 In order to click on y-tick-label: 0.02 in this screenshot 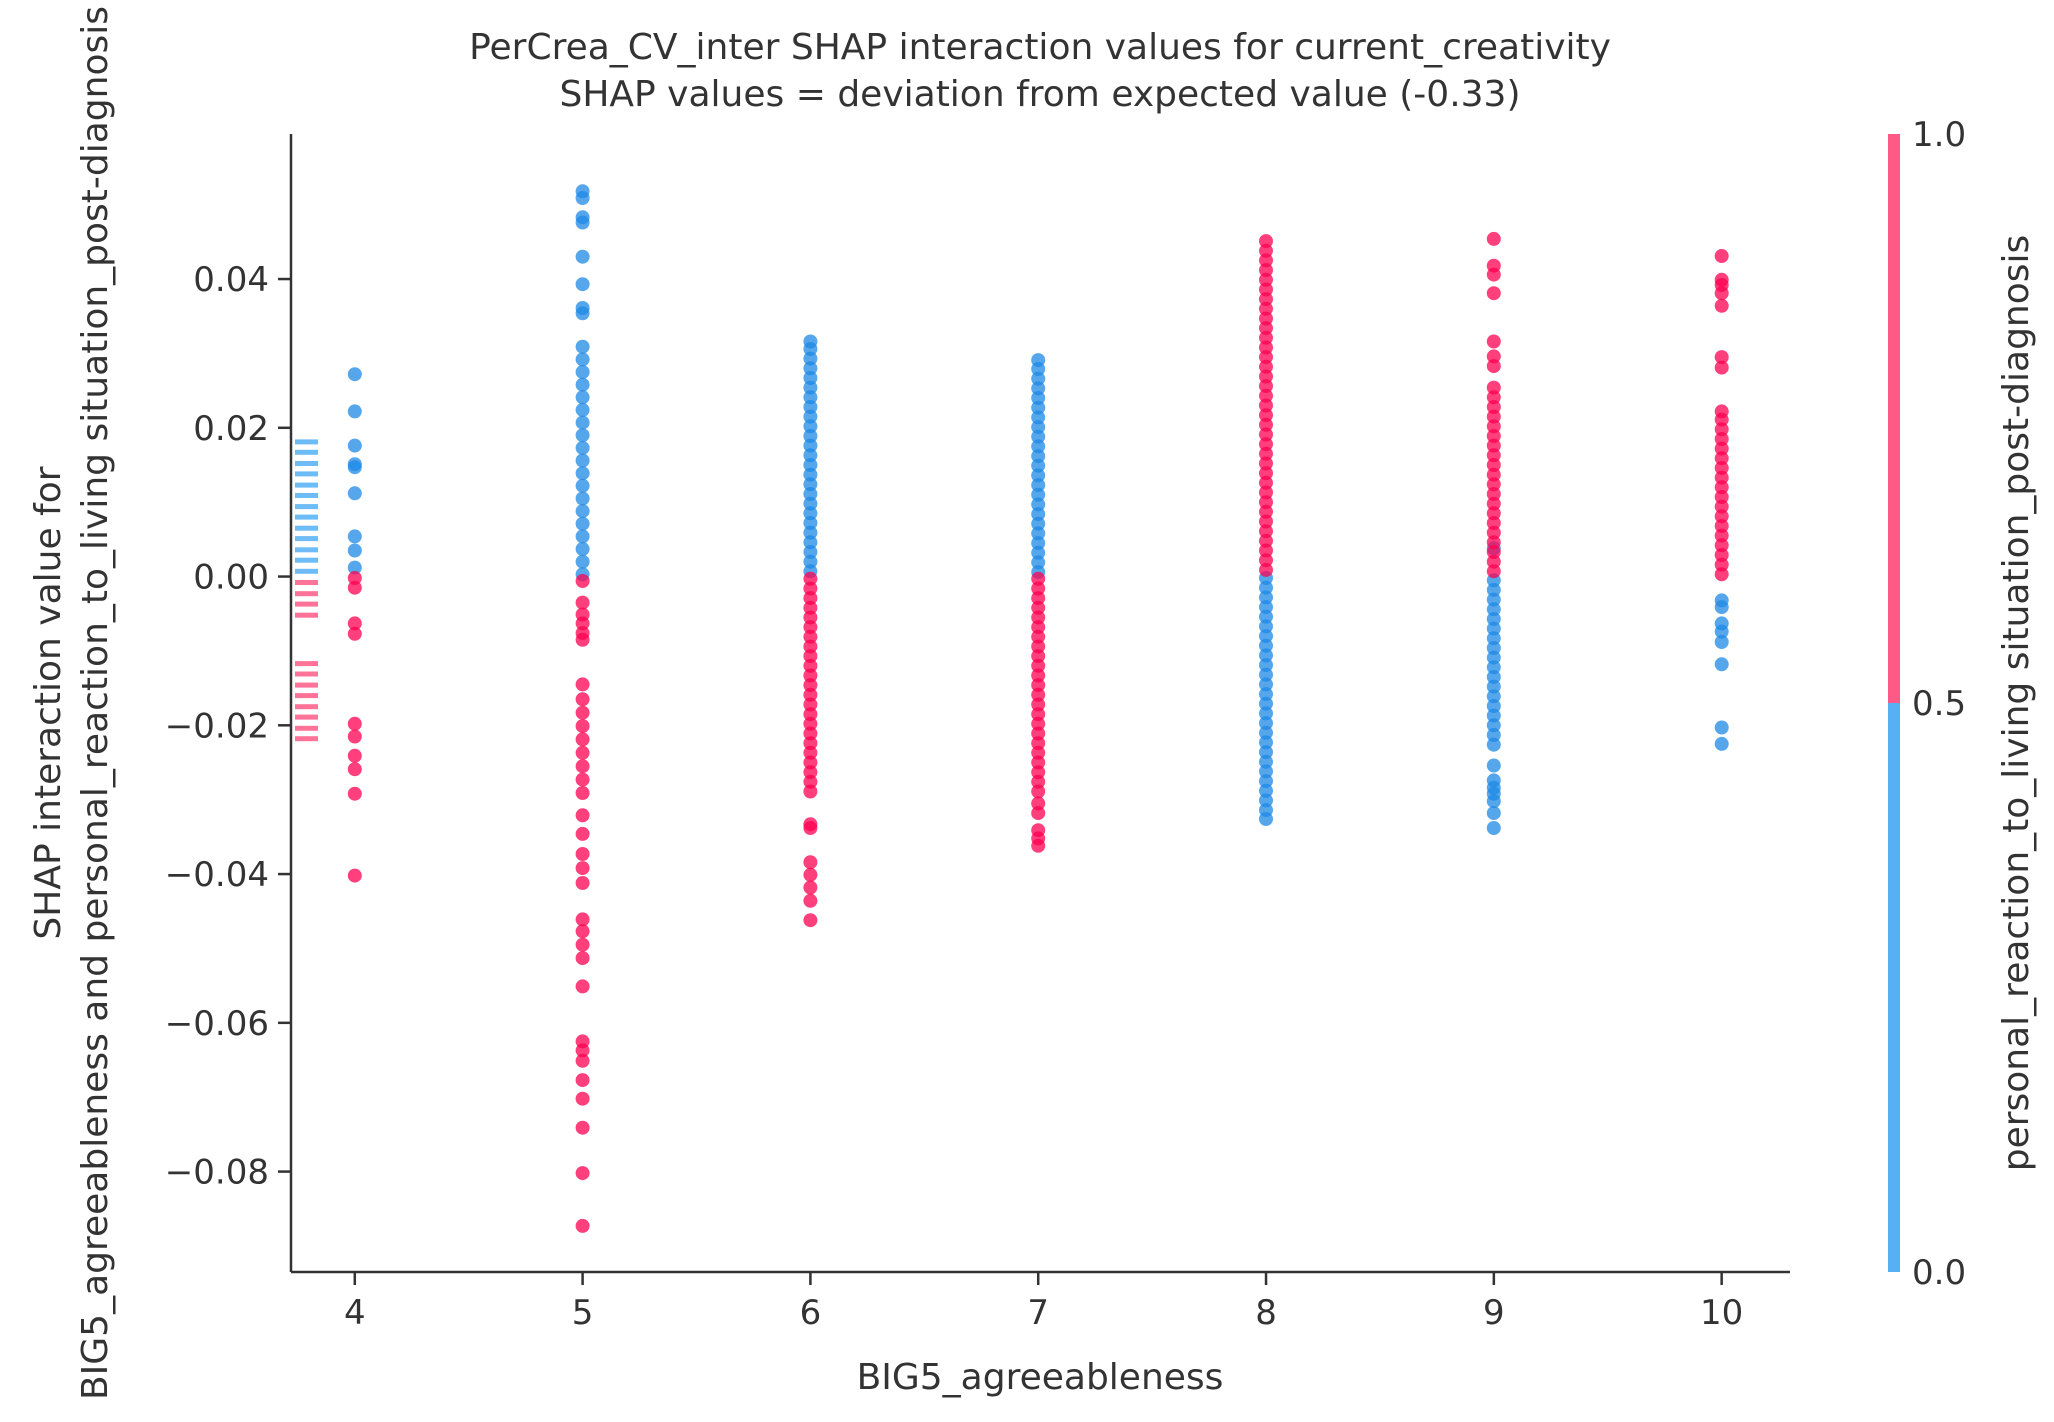, I will do `click(231, 429)`.